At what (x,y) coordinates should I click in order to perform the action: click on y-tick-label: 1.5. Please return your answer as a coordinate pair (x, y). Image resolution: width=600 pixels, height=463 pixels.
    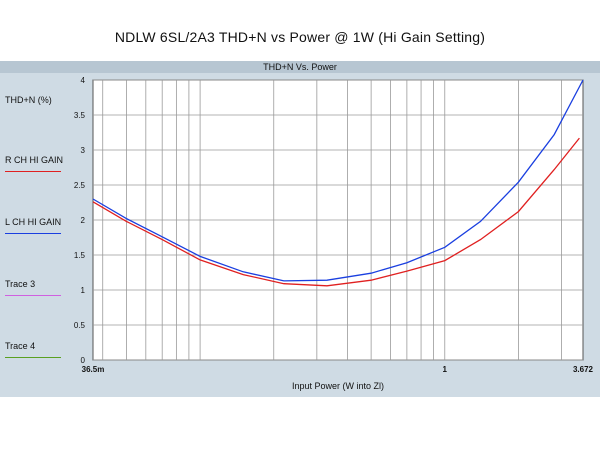
    Looking at the image, I should click on (80, 255).